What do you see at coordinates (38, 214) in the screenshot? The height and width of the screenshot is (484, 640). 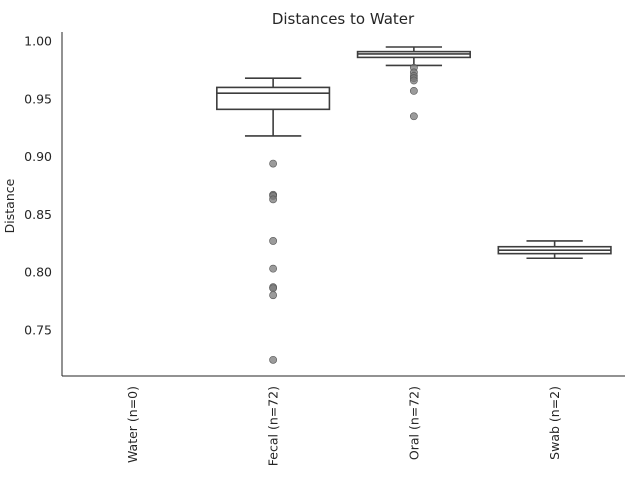 I see `y-tick-label: 0.85` at bounding box center [38, 214].